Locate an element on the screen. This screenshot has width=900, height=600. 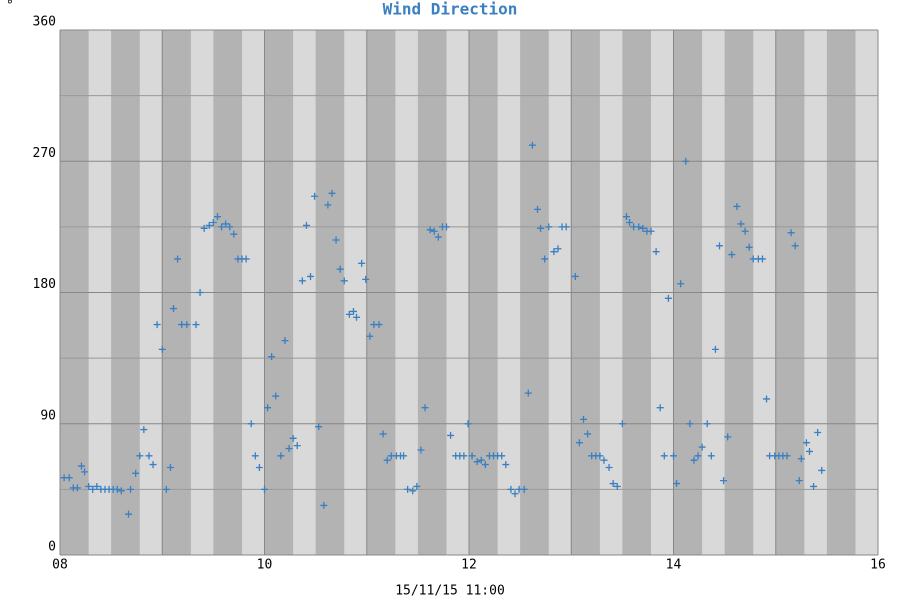
chart-title: Wind Direction is located at coordinates (450, 9).